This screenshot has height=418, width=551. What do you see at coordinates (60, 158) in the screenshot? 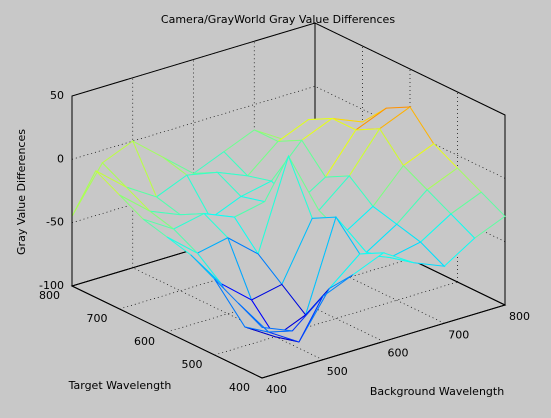
I see `z-tick-label: 0` at bounding box center [60, 158].